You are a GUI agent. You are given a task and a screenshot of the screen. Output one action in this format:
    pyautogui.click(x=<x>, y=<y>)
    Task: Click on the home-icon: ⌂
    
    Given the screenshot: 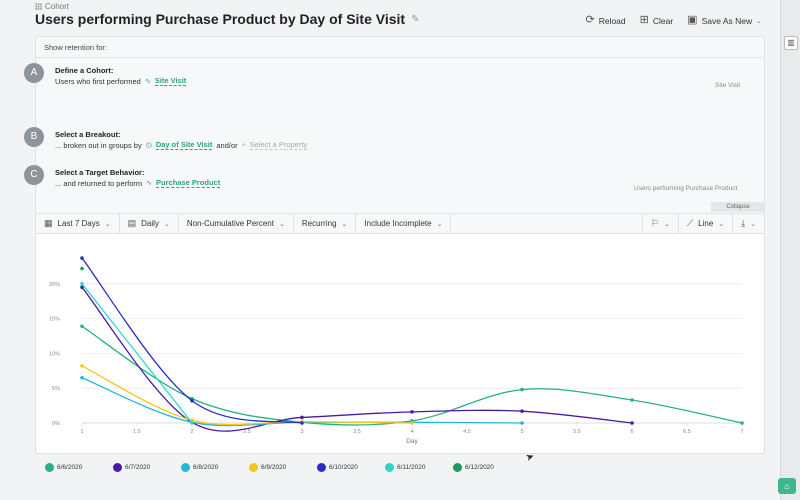 What is the action you would take?
    pyautogui.click(x=787, y=486)
    